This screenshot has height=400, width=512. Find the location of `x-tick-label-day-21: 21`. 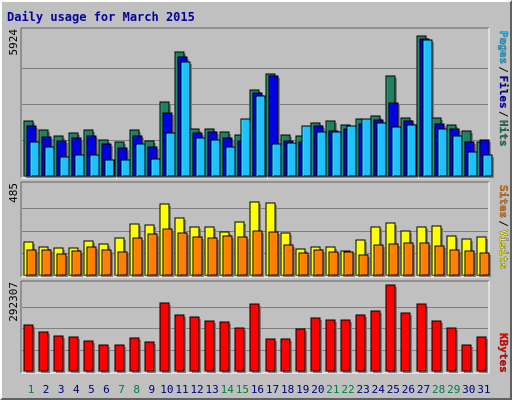

x-tick-label-day-21: 21 is located at coordinates (332, 389).